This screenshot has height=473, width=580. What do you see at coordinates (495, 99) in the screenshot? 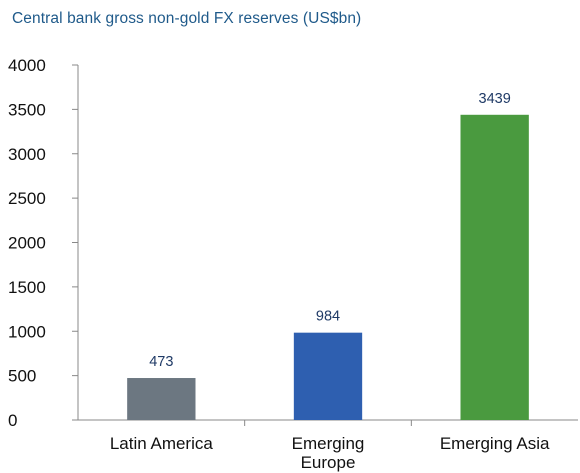
I see `data-label: 3439` at bounding box center [495, 99].